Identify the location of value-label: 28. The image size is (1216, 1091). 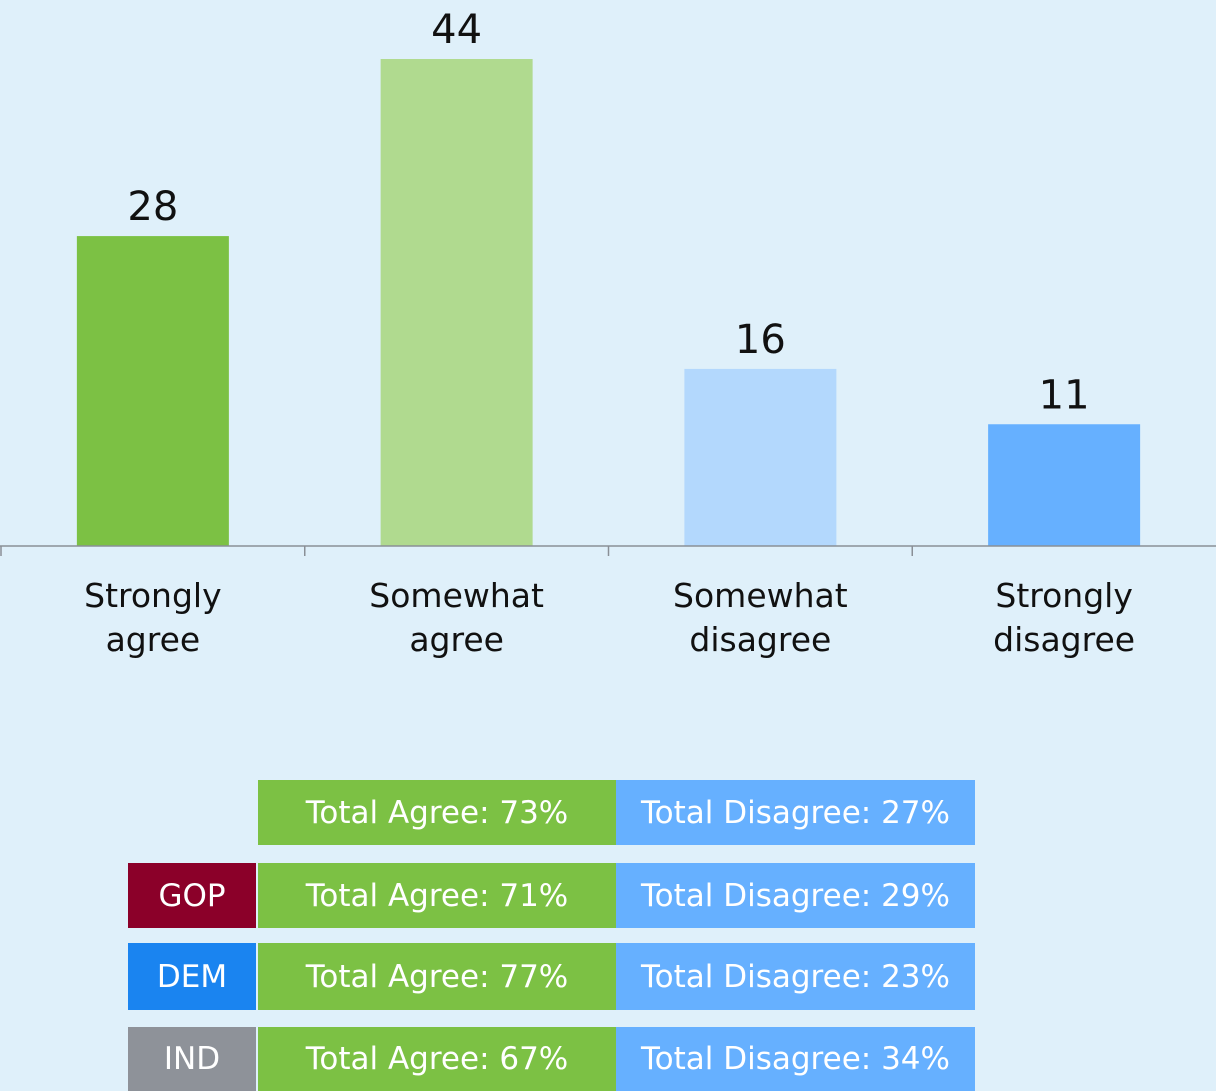
(152, 207).